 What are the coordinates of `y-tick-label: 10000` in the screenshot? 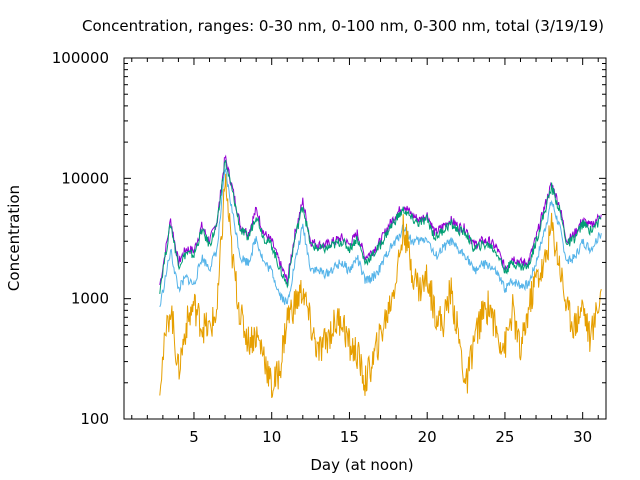 It's located at (85, 178).